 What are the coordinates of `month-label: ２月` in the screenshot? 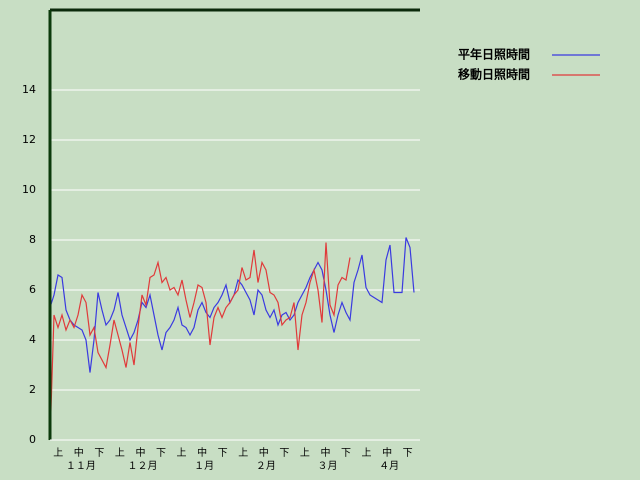 It's located at (266, 466).